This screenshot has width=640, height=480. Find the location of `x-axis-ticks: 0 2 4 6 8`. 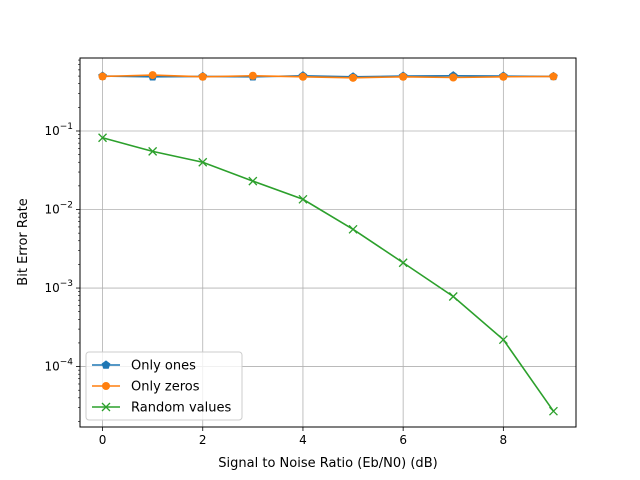

x-axis-ticks: 0 2 4 6 8 is located at coordinates (303, 437).